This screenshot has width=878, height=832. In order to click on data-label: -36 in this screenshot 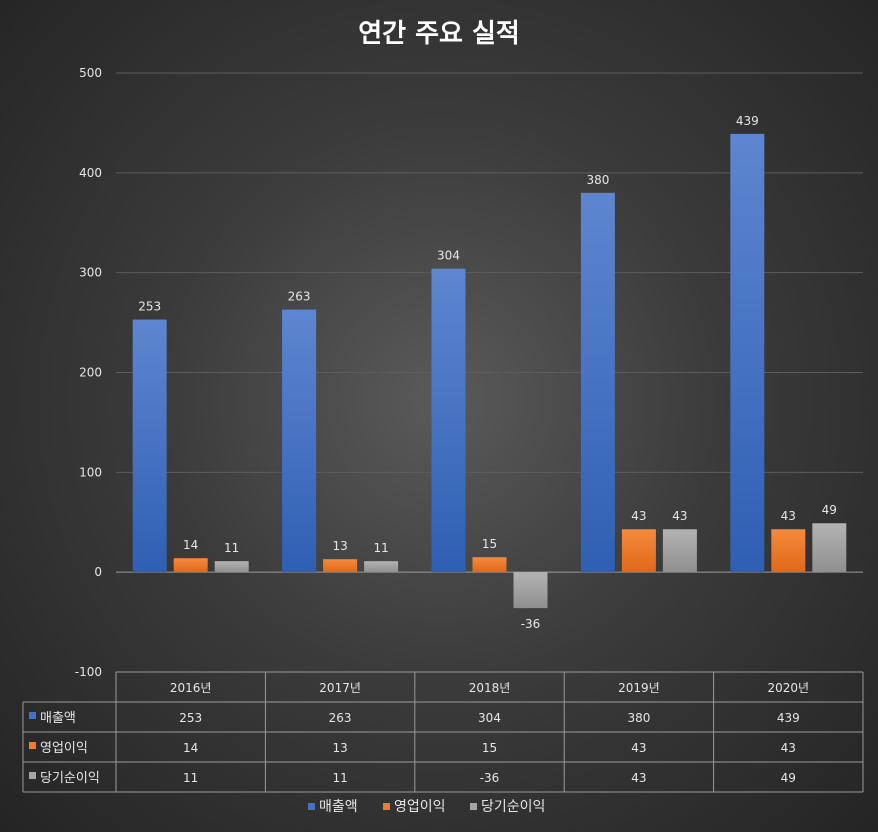, I will do `click(531, 624)`.